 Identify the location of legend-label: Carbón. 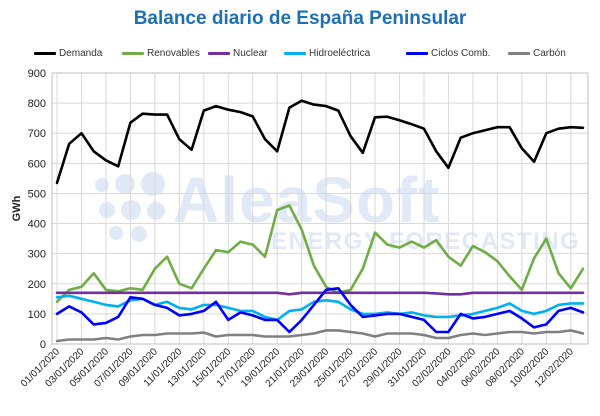
(549, 53).